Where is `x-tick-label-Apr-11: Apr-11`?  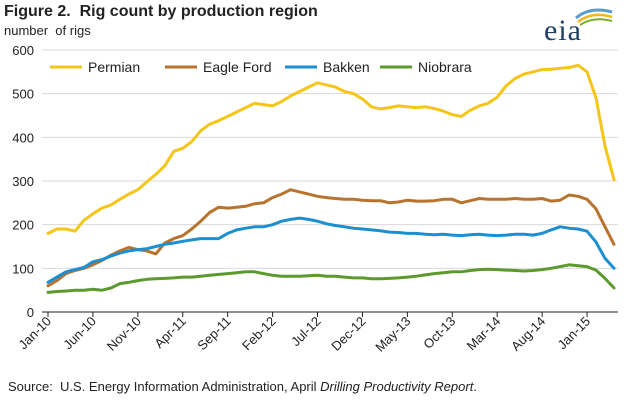 x-tick-label-Apr-11: Apr-11 is located at coordinates (170, 333).